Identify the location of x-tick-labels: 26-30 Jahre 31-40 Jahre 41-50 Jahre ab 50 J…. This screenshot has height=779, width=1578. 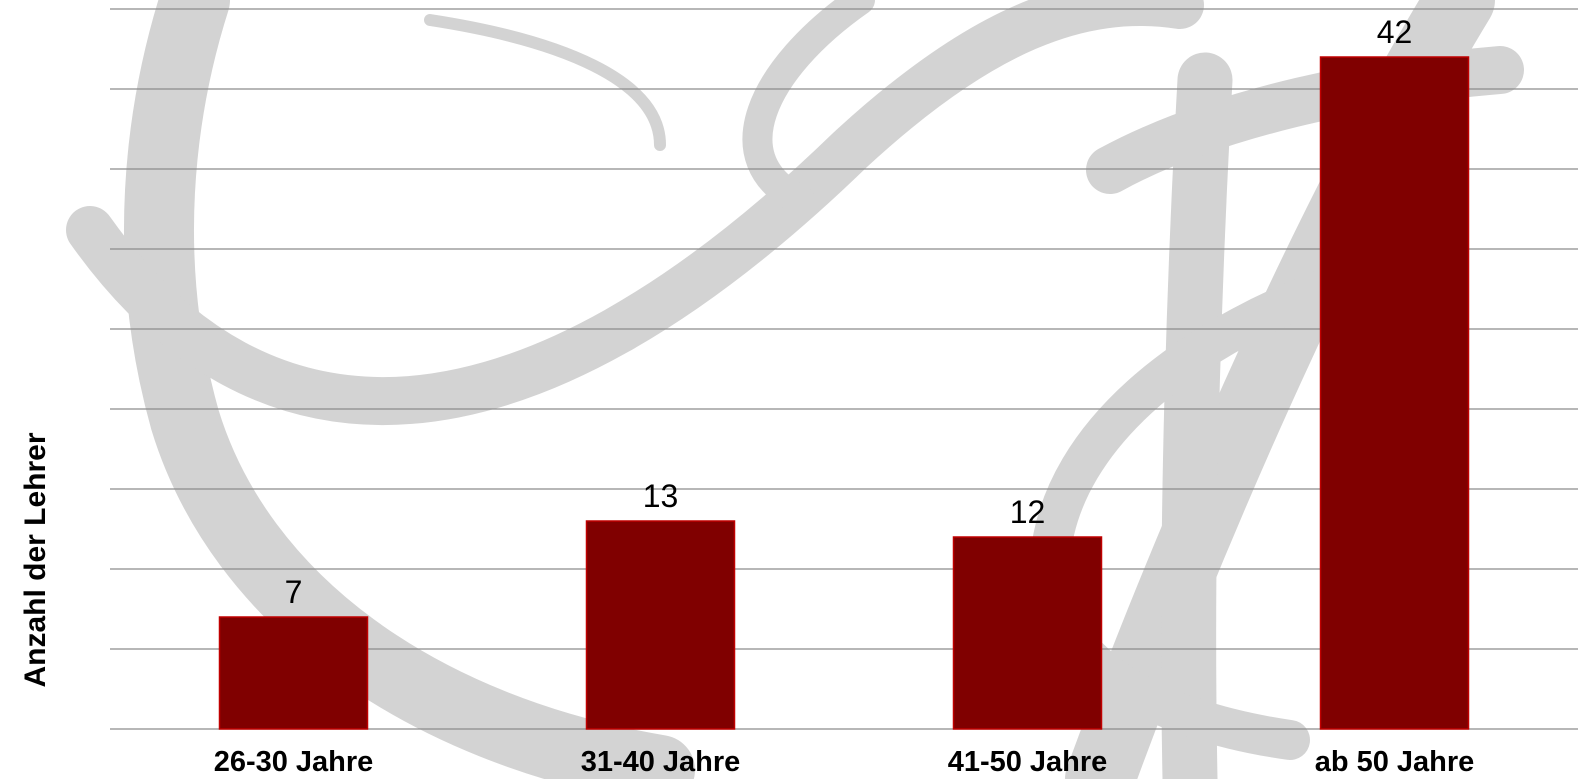
(844, 762).